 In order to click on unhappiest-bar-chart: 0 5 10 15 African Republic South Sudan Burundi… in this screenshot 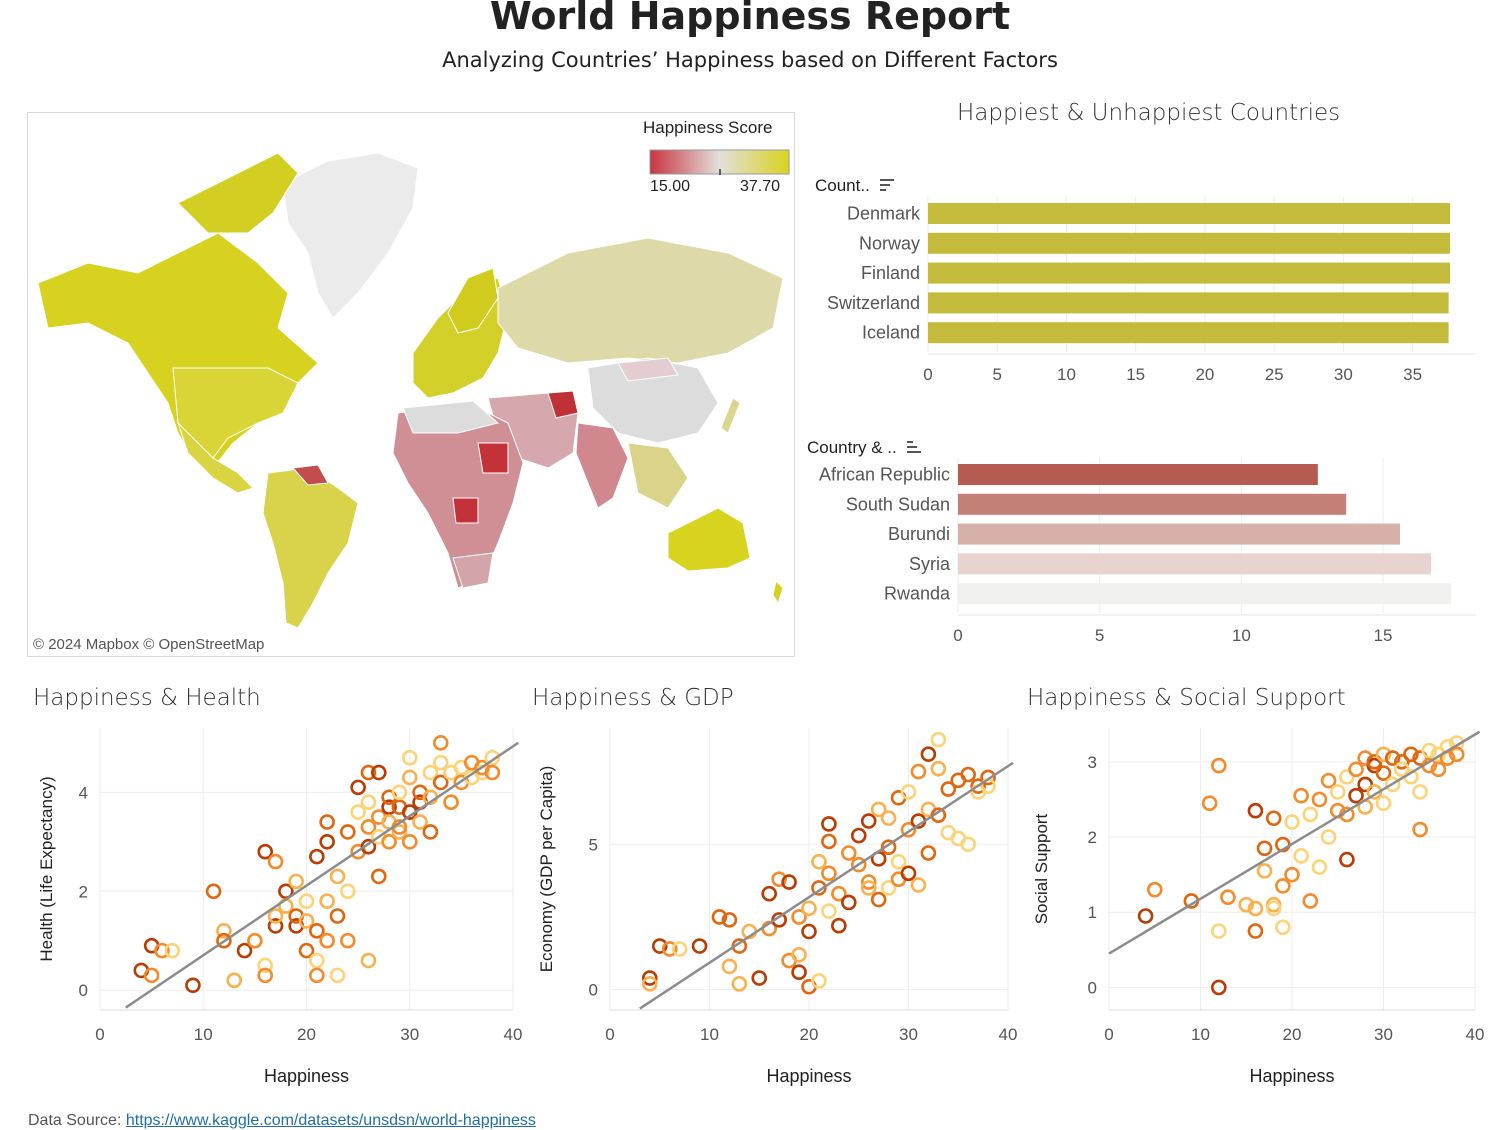, I will do `click(1145, 558)`.